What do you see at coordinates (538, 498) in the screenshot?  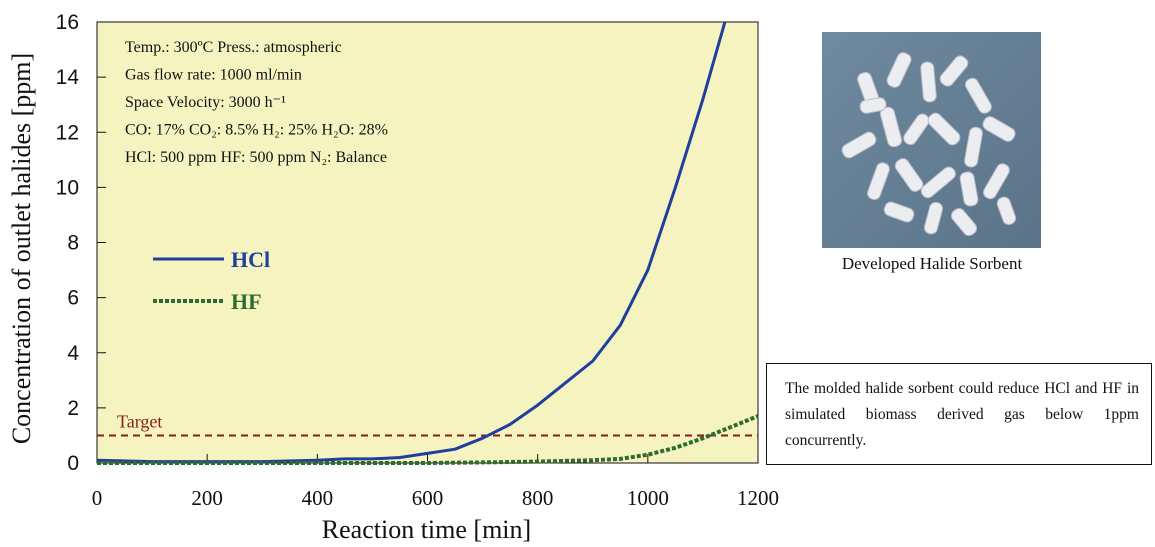 I see `x-tick-label: 800` at bounding box center [538, 498].